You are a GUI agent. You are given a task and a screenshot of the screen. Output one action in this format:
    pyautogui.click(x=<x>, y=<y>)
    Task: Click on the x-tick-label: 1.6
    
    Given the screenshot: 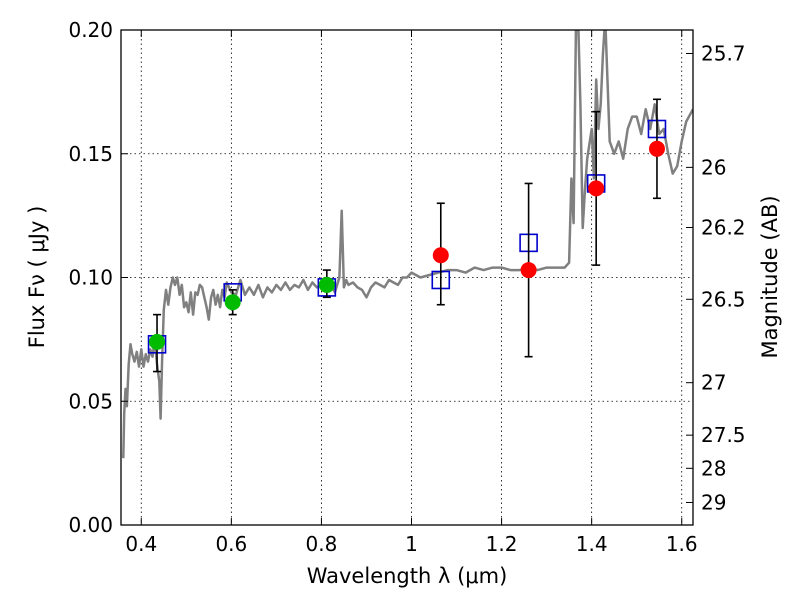 What is the action you would take?
    pyautogui.click(x=682, y=544)
    